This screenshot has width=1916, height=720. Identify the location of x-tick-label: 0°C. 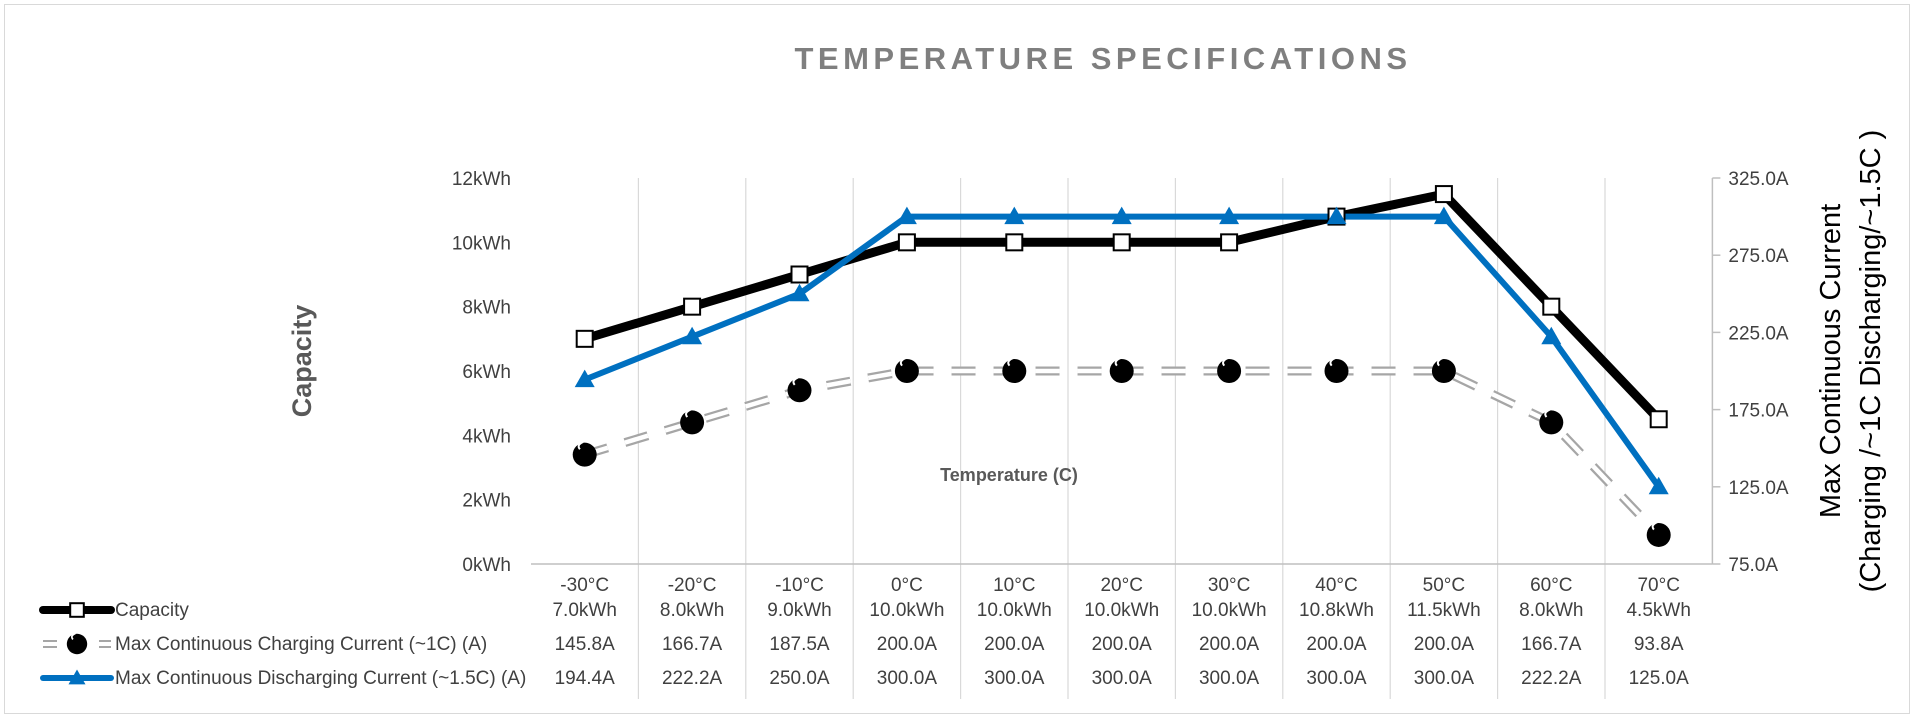
(907, 585).